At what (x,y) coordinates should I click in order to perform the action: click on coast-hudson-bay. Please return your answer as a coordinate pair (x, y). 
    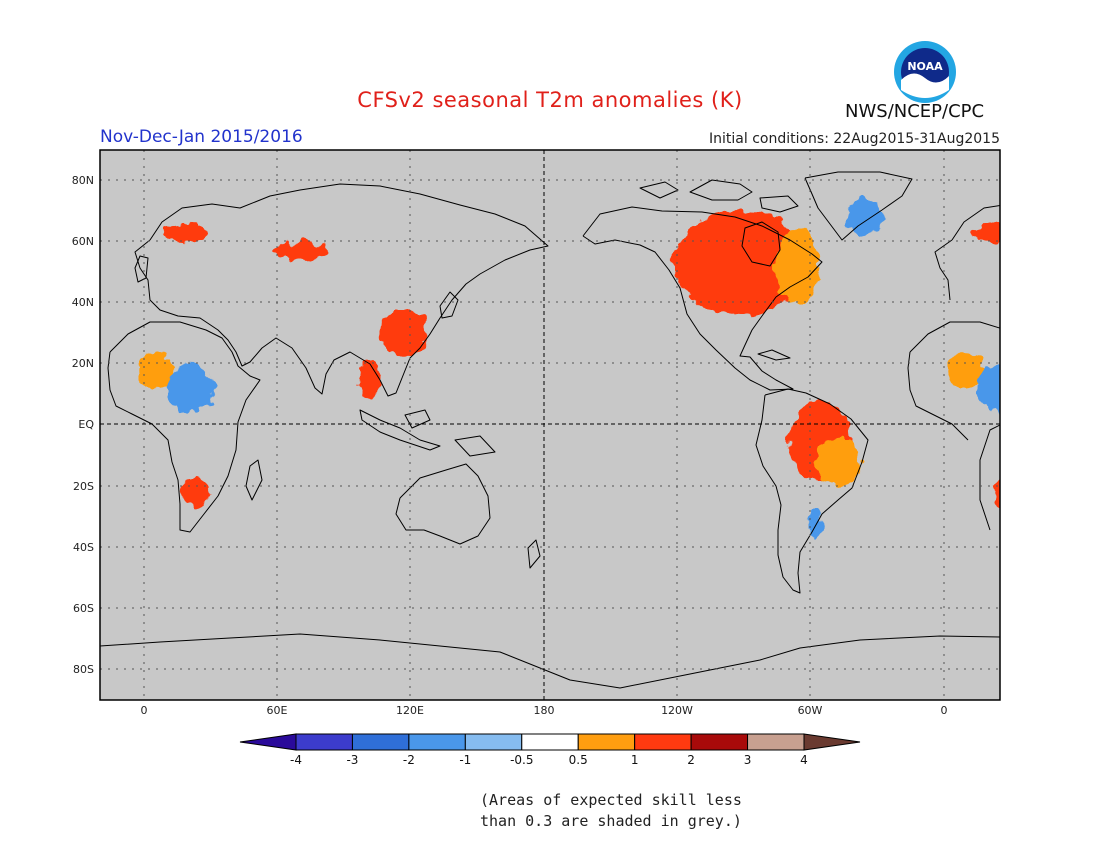
    Looking at the image, I should click on (761, 244).